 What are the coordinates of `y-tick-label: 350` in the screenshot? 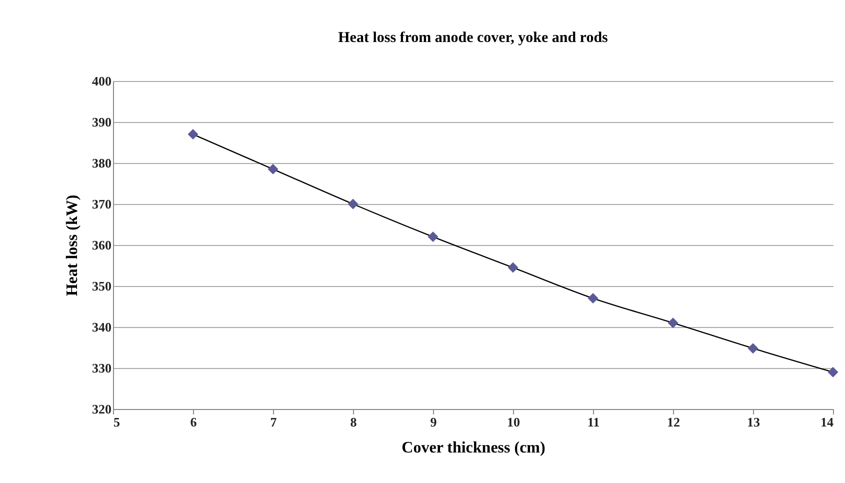 It's located at (102, 286).